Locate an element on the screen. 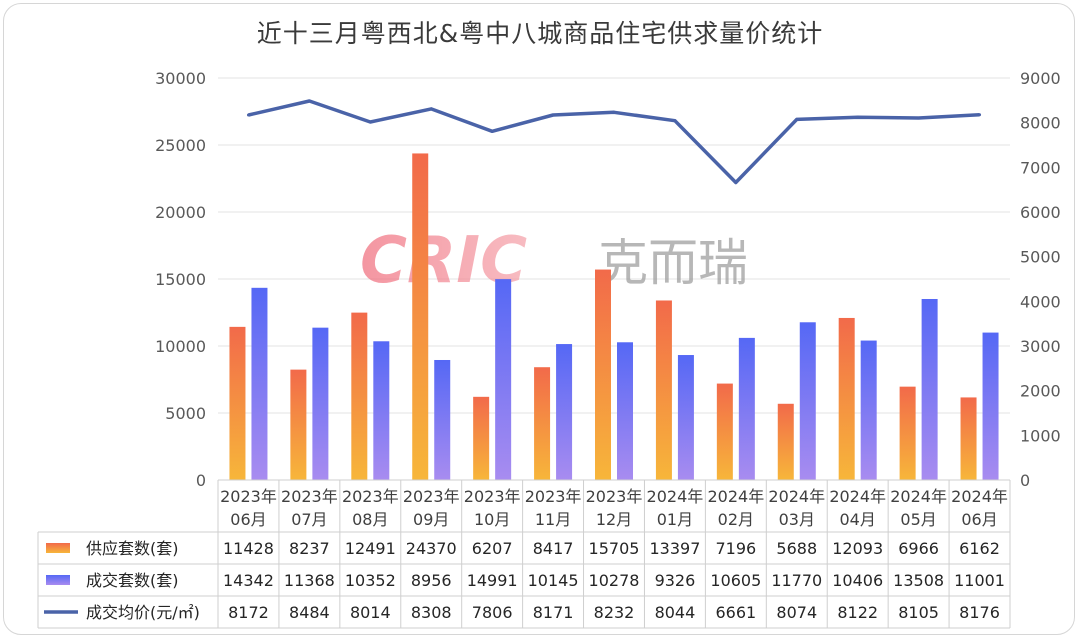 The width and height of the screenshot is (1080, 640). table-cell: 11770 is located at coordinates (796, 580).